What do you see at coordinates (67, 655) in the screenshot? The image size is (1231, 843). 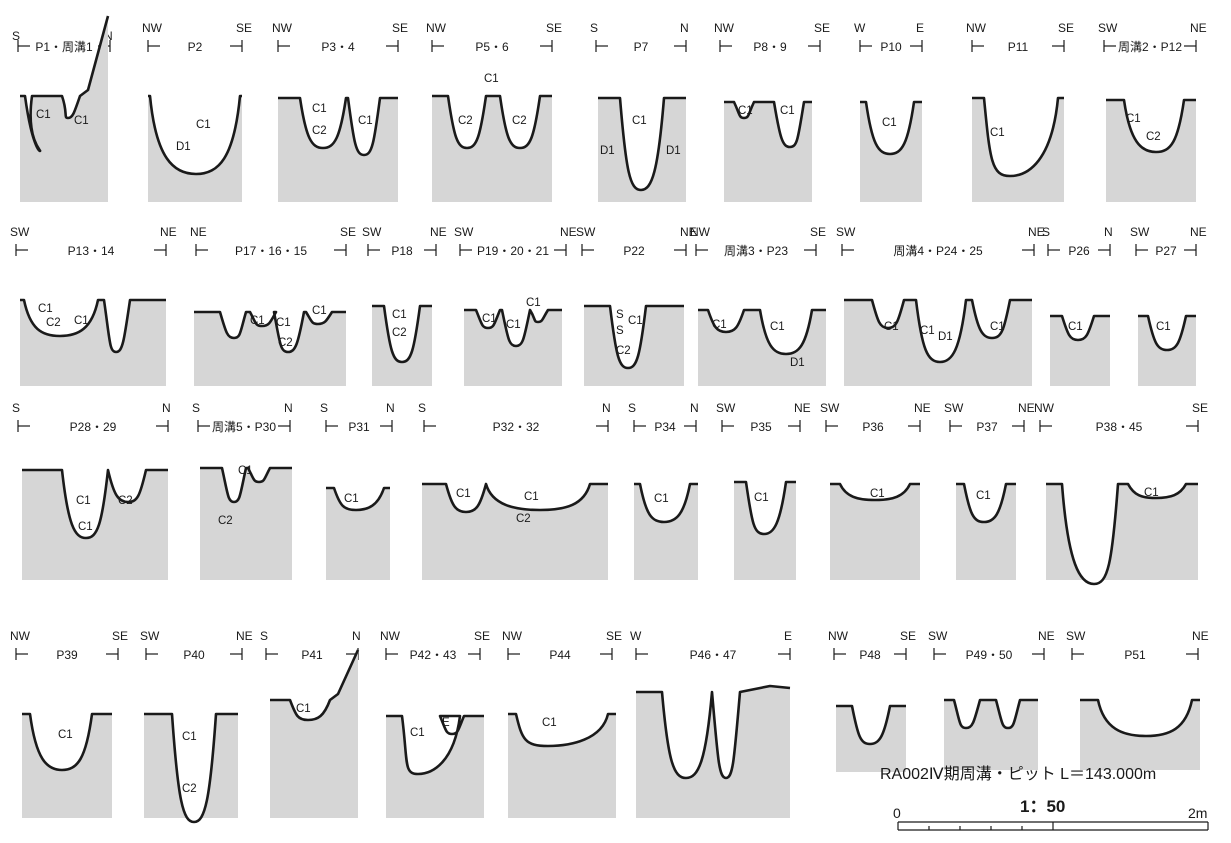 I see `section-label: P39` at bounding box center [67, 655].